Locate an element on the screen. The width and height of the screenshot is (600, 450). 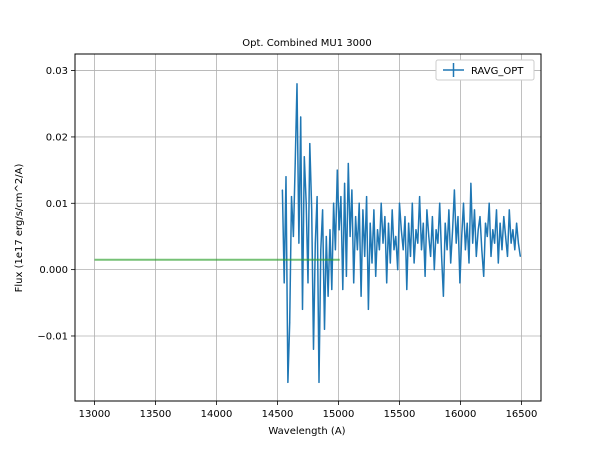
y-axis-label: Flux (1e17 erg/s/cm^2/A) is located at coordinates (19, 228).